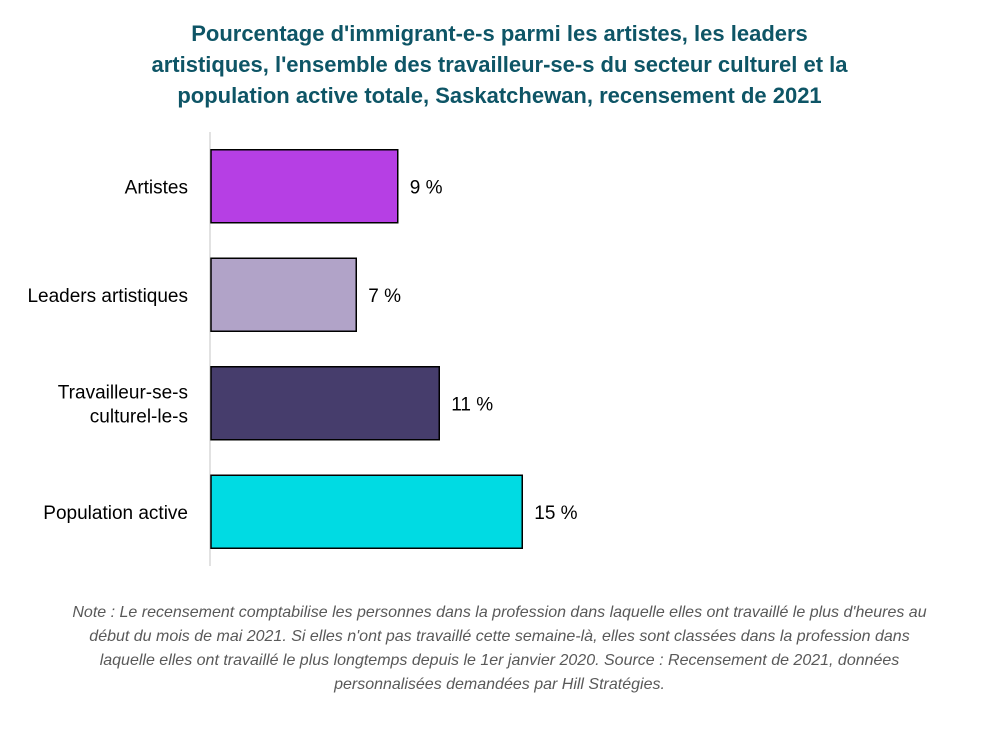 The image size is (999, 729). I want to click on category-label-2: Leaders artistiques, so click(107, 296).